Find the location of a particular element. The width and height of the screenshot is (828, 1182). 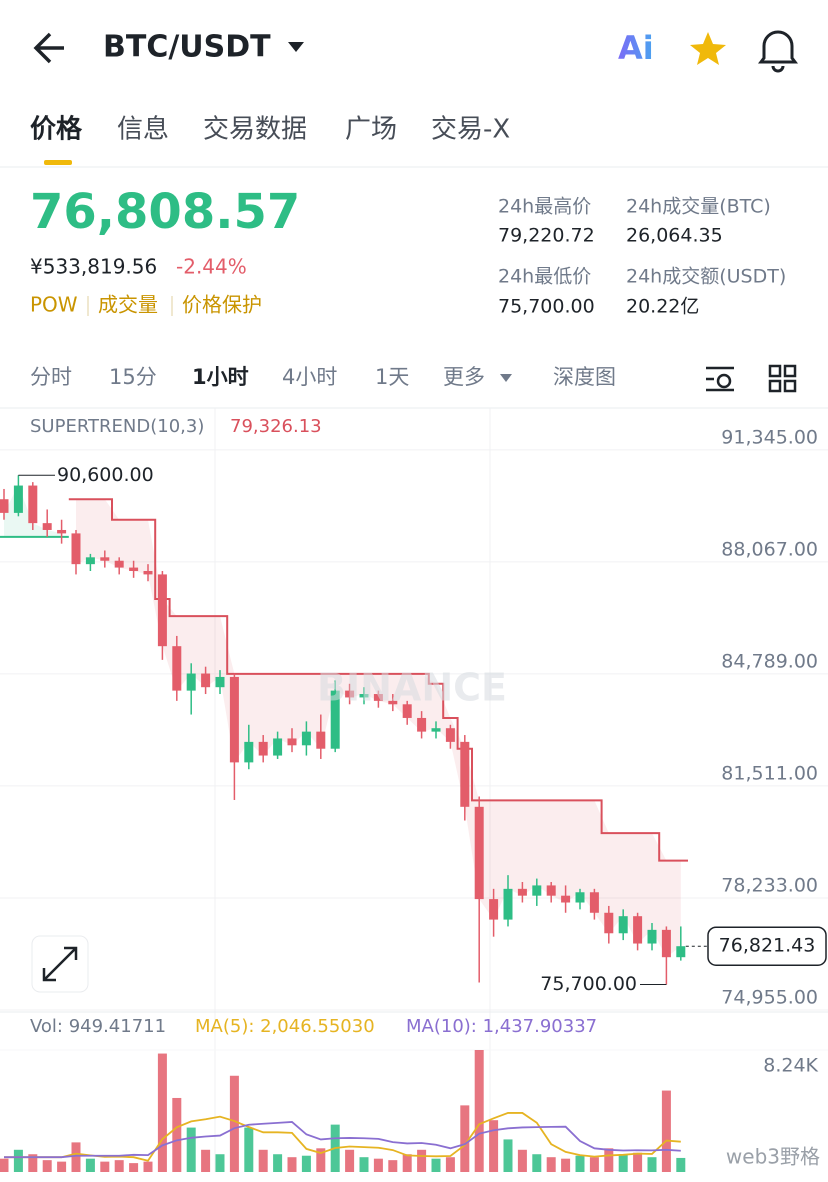

volume-tick-label: 8.24K is located at coordinates (790, 1066).